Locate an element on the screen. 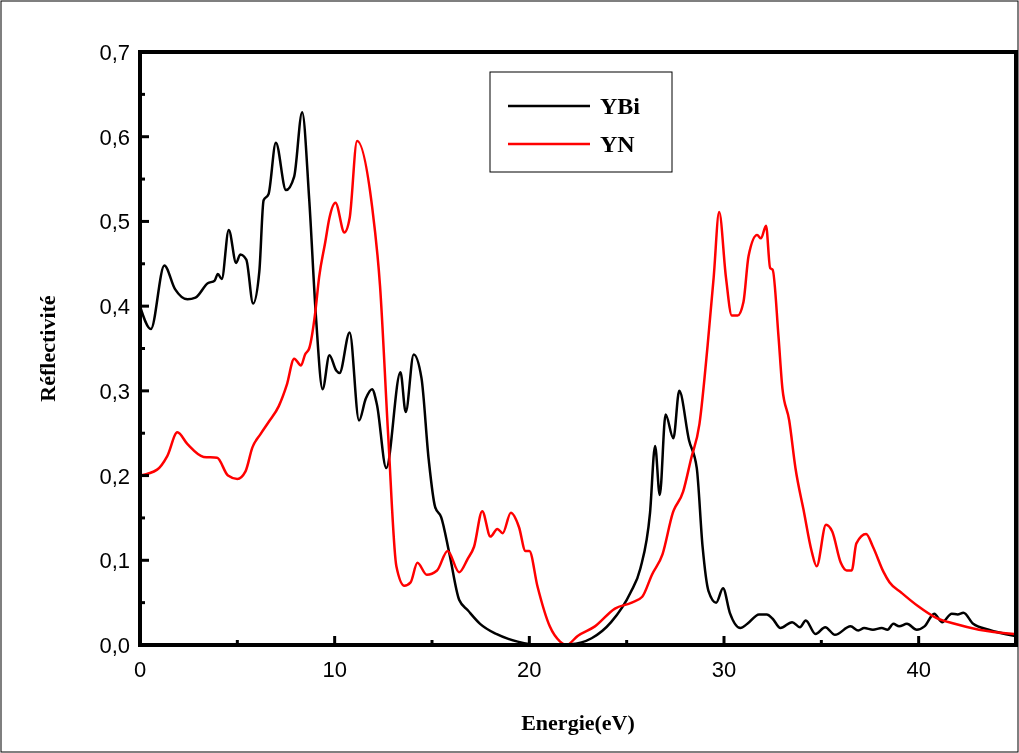 The width and height of the screenshot is (1019, 753). y-tick-label: 0,4 is located at coordinates (114, 307).